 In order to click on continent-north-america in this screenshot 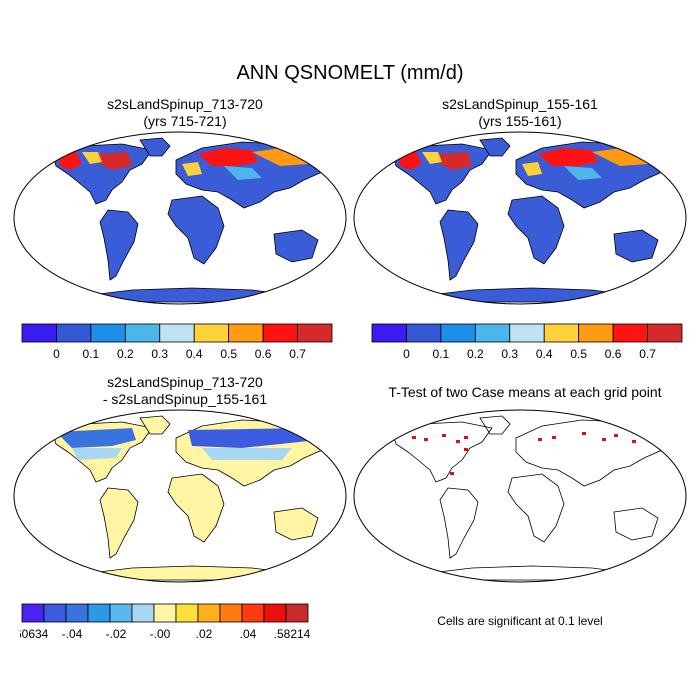, I will do `click(442, 452)`.